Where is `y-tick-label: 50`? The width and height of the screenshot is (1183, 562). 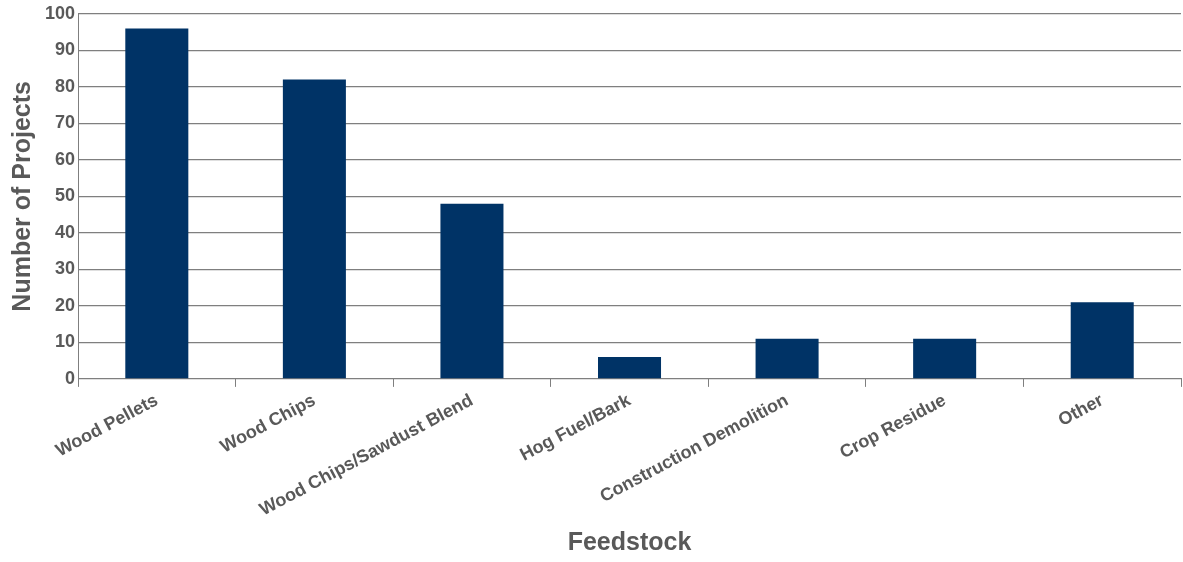
y-tick-label: 50 is located at coordinates (65, 195).